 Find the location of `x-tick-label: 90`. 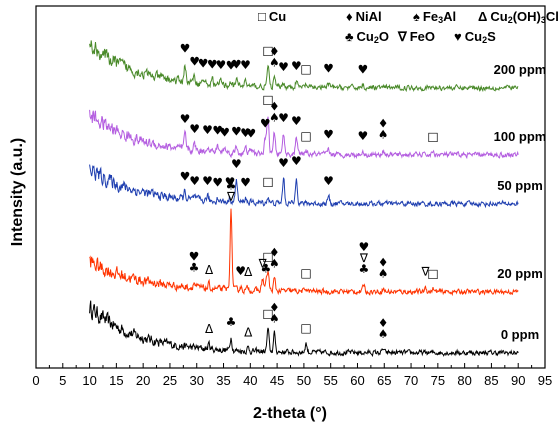

x-tick-label: 90 is located at coordinates (518, 380).